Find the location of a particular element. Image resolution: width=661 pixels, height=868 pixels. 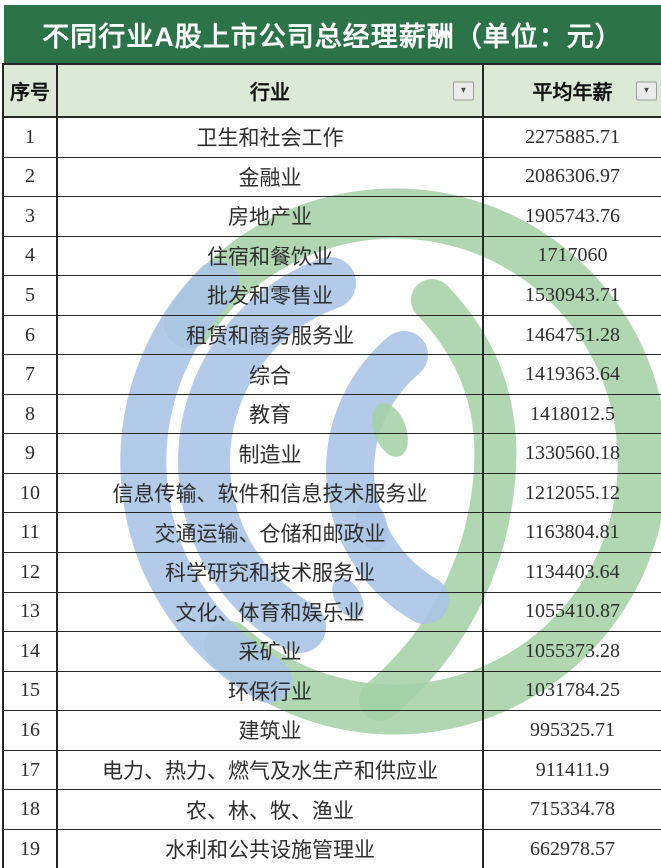

row-industry-cell: 建筑业 is located at coordinates (271, 731).